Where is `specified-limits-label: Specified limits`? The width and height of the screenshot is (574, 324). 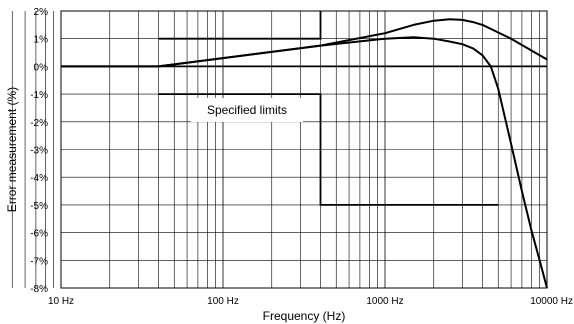
specified-limits-label: Specified limits is located at coordinates (247, 110).